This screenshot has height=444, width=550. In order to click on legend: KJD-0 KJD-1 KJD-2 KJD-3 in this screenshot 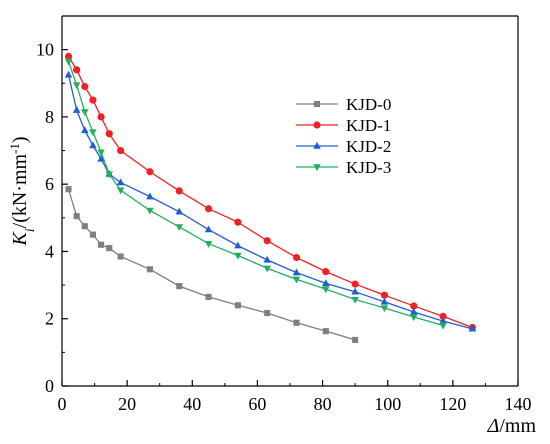, I will do `click(343, 136)`.